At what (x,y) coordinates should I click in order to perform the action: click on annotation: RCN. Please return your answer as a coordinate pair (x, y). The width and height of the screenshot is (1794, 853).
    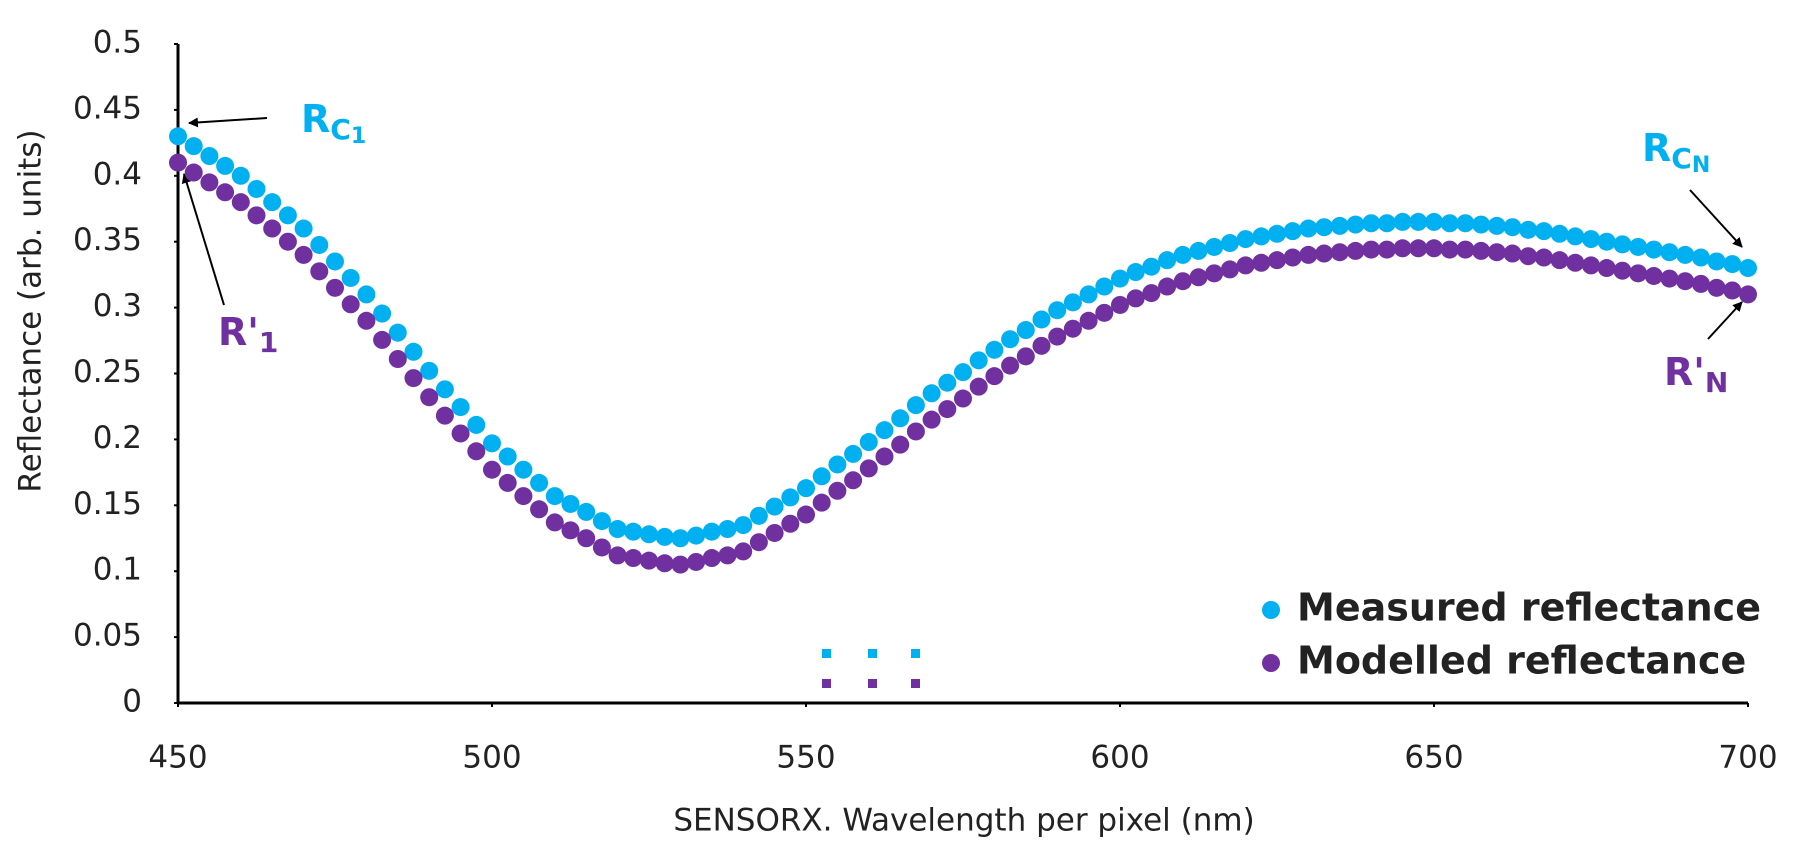
    Looking at the image, I should click on (1676, 152).